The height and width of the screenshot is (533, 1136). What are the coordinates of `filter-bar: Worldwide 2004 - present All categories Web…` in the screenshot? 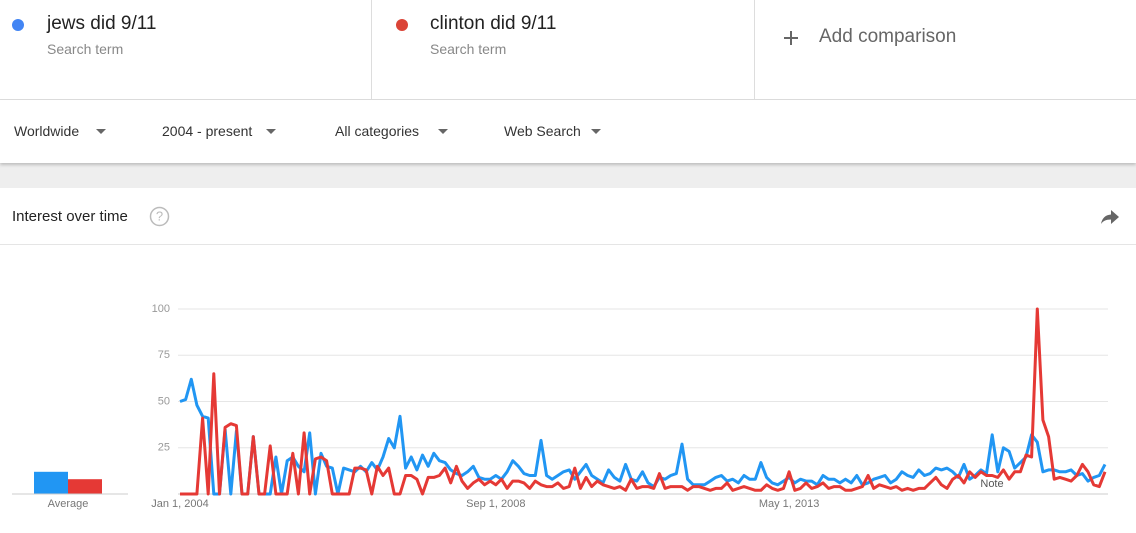 It's located at (568, 131).